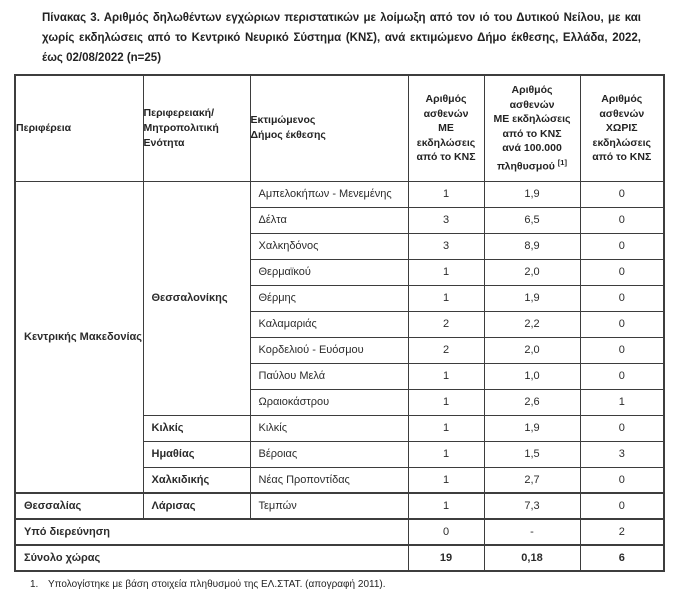 The width and height of the screenshot is (675, 608). Describe the element at coordinates (196, 480) in the screenshot. I see `unit-cell: Χαλκιδικής` at that location.